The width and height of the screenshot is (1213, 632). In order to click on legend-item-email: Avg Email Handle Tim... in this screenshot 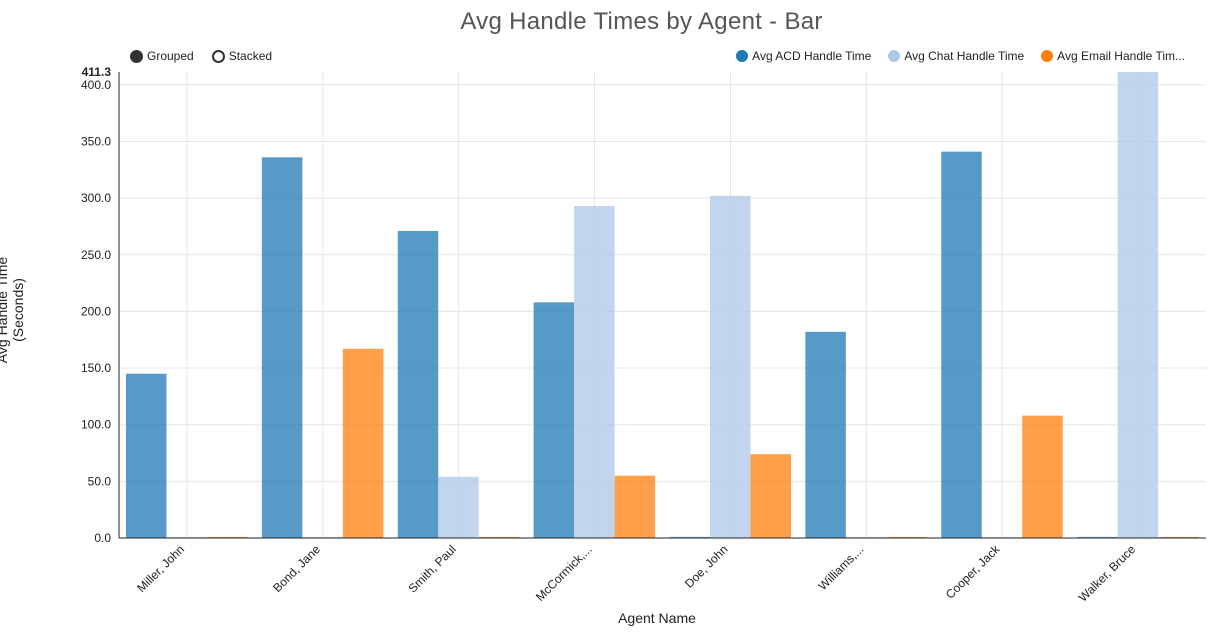, I will do `click(1113, 56)`.